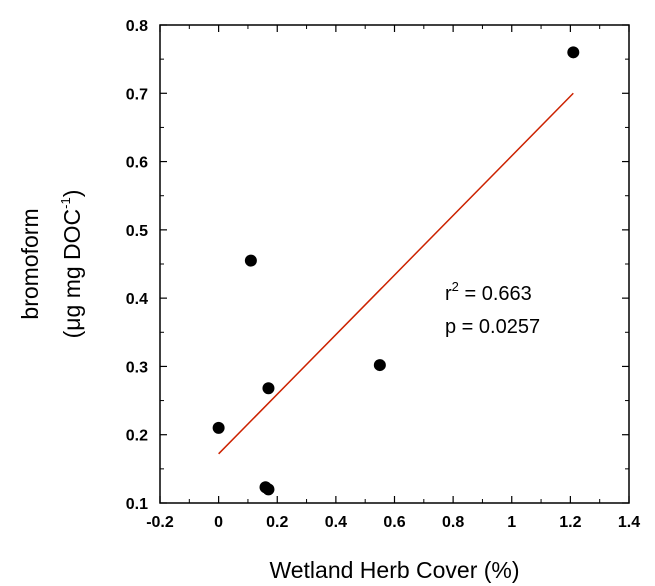 The image size is (655, 586). I want to click on y-tick-label: 0.2, so click(137, 436).